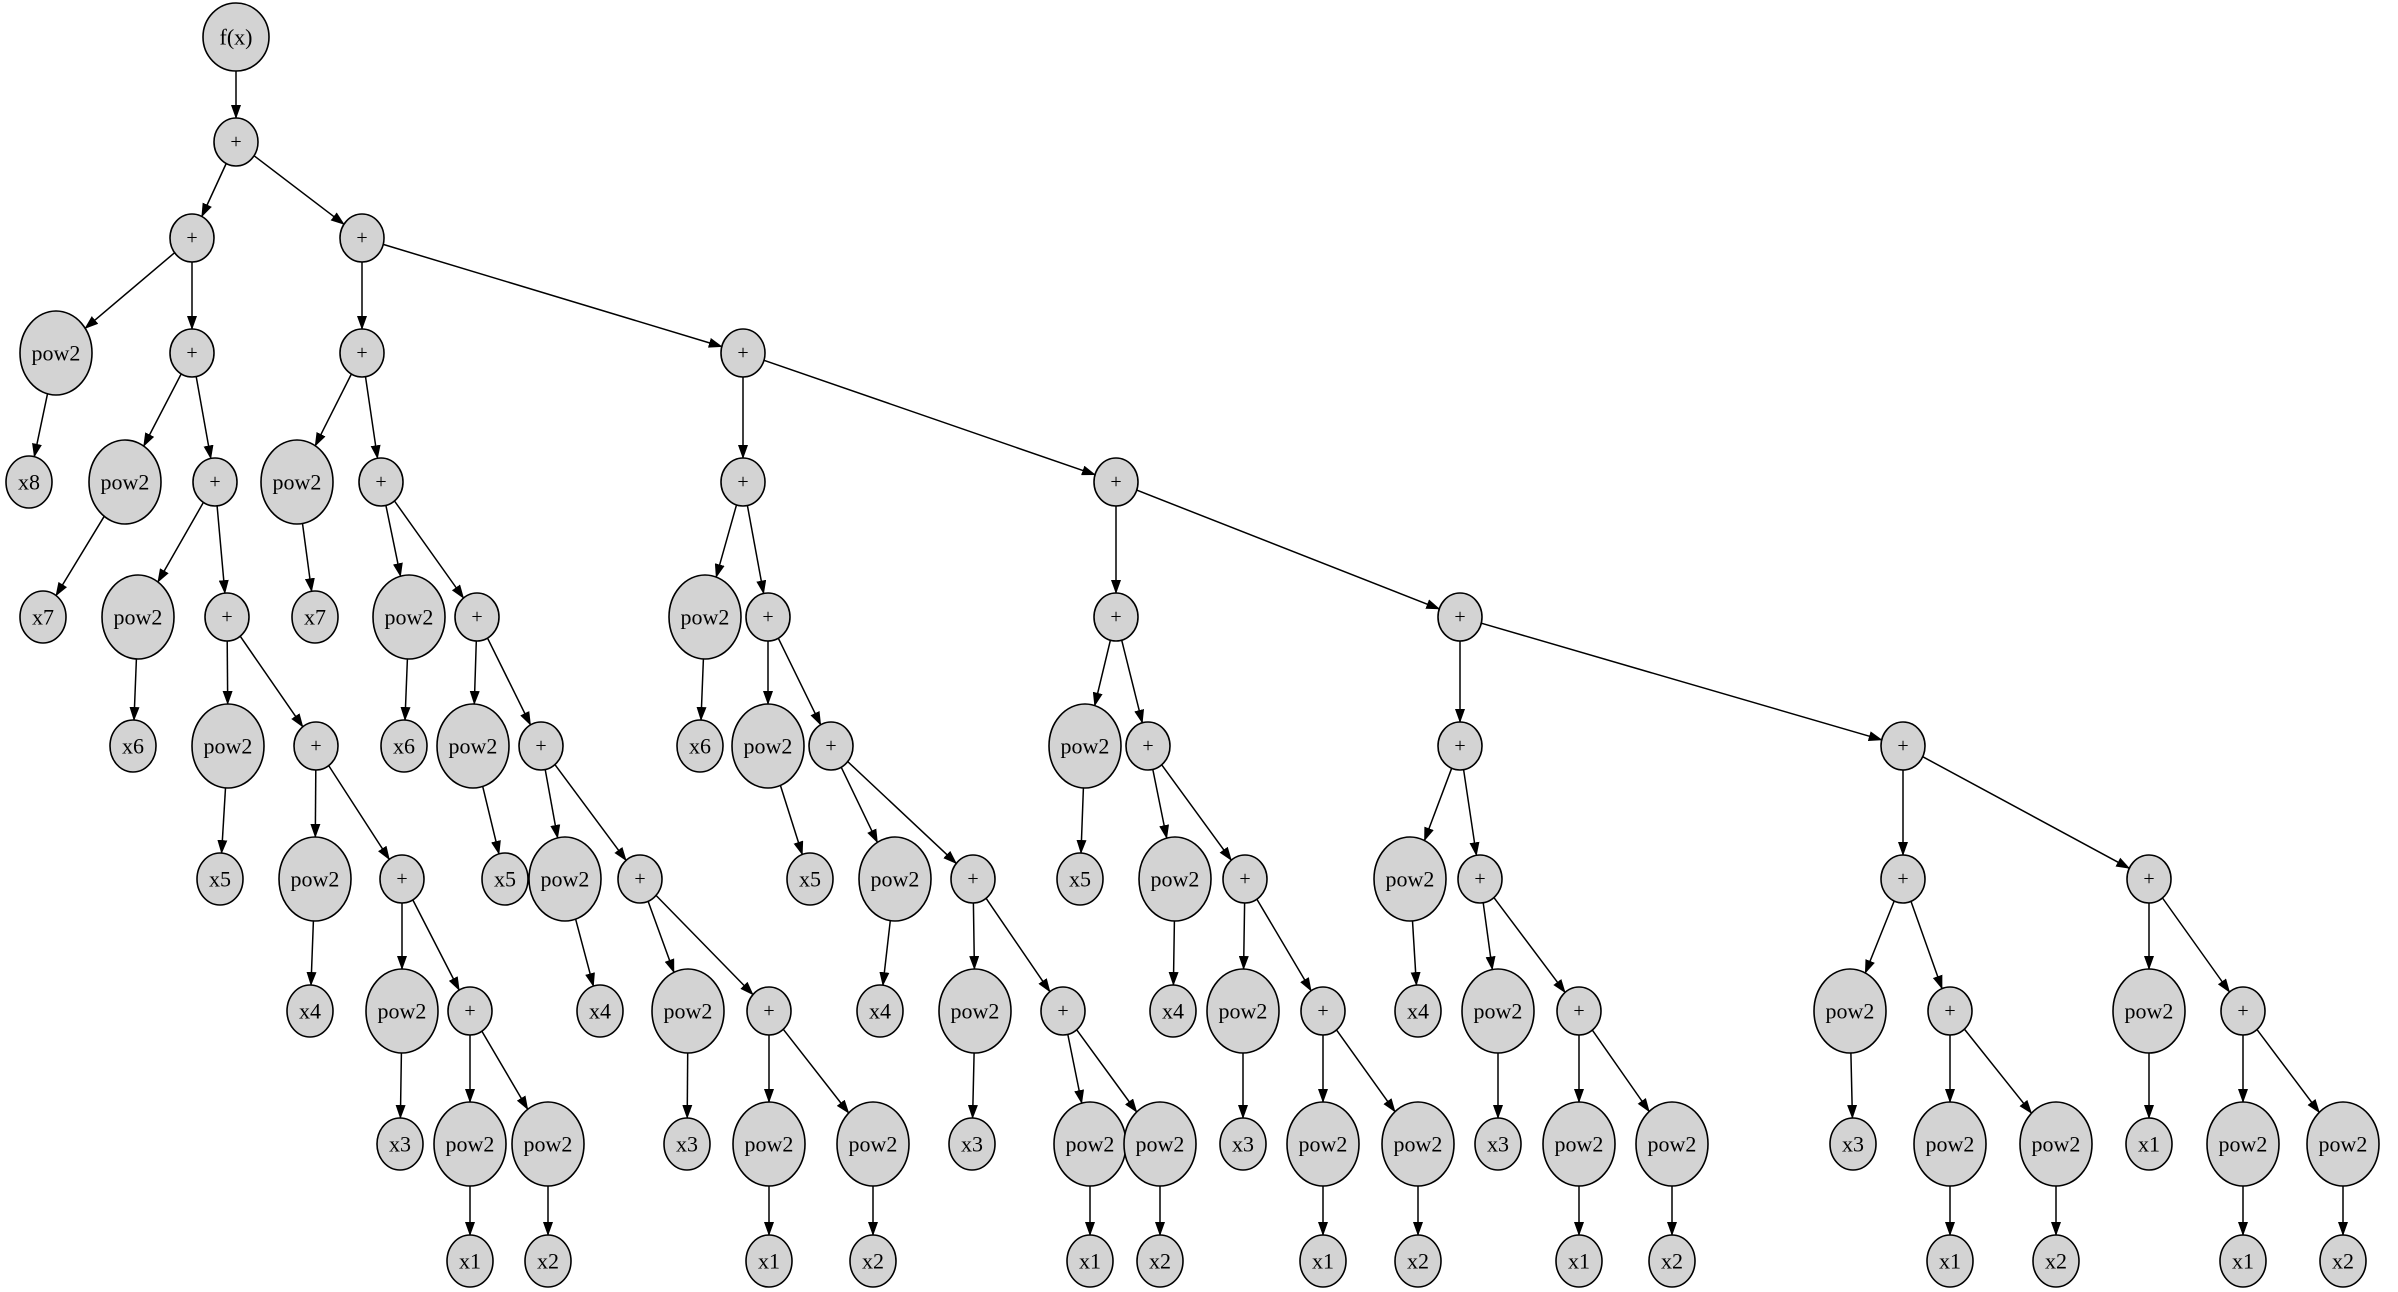 This screenshot has height=1292, width=2398. What do you see at coordinates (394, 541) in the screenshot?
I see `tree-edge-c2pb-c2pc` at bounding box center [394, 541].